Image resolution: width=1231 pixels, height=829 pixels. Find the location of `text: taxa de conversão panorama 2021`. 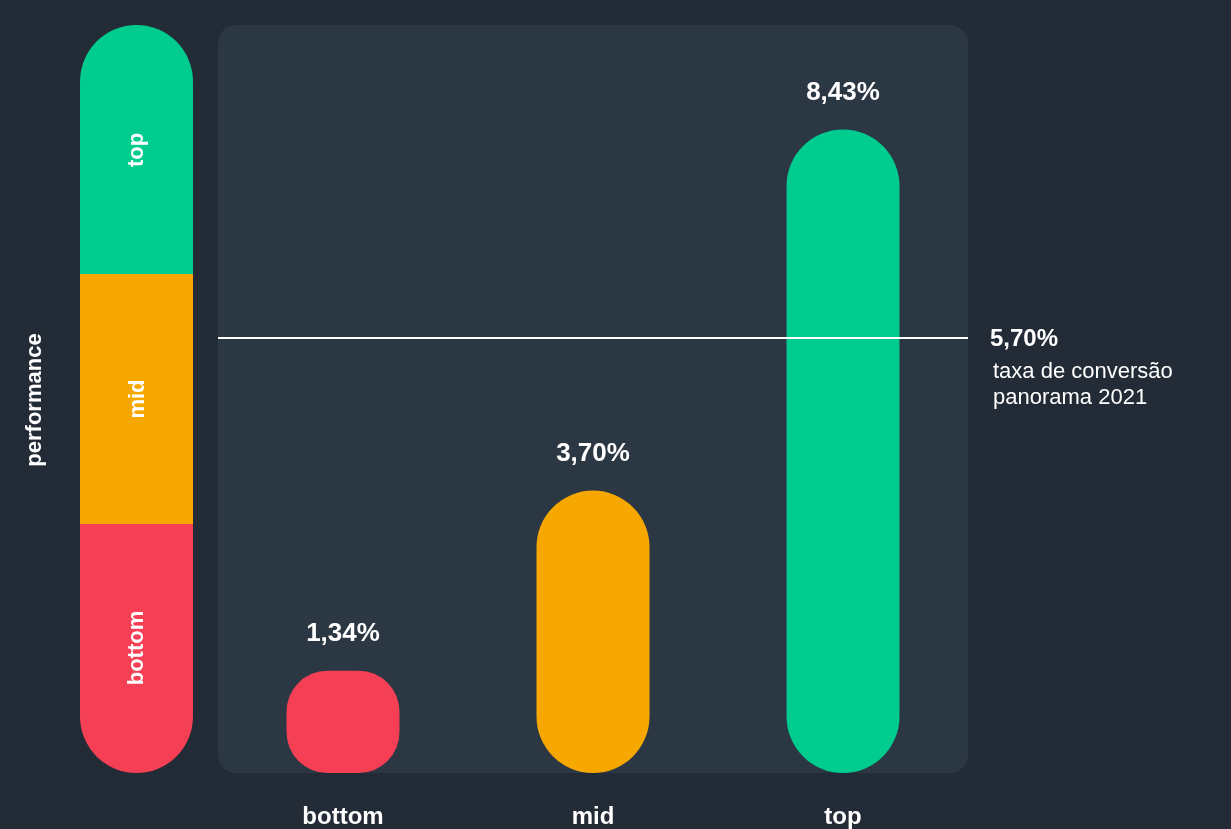

text: taxa de conversão panorama 2021 is located at coordinates (1086, 384).